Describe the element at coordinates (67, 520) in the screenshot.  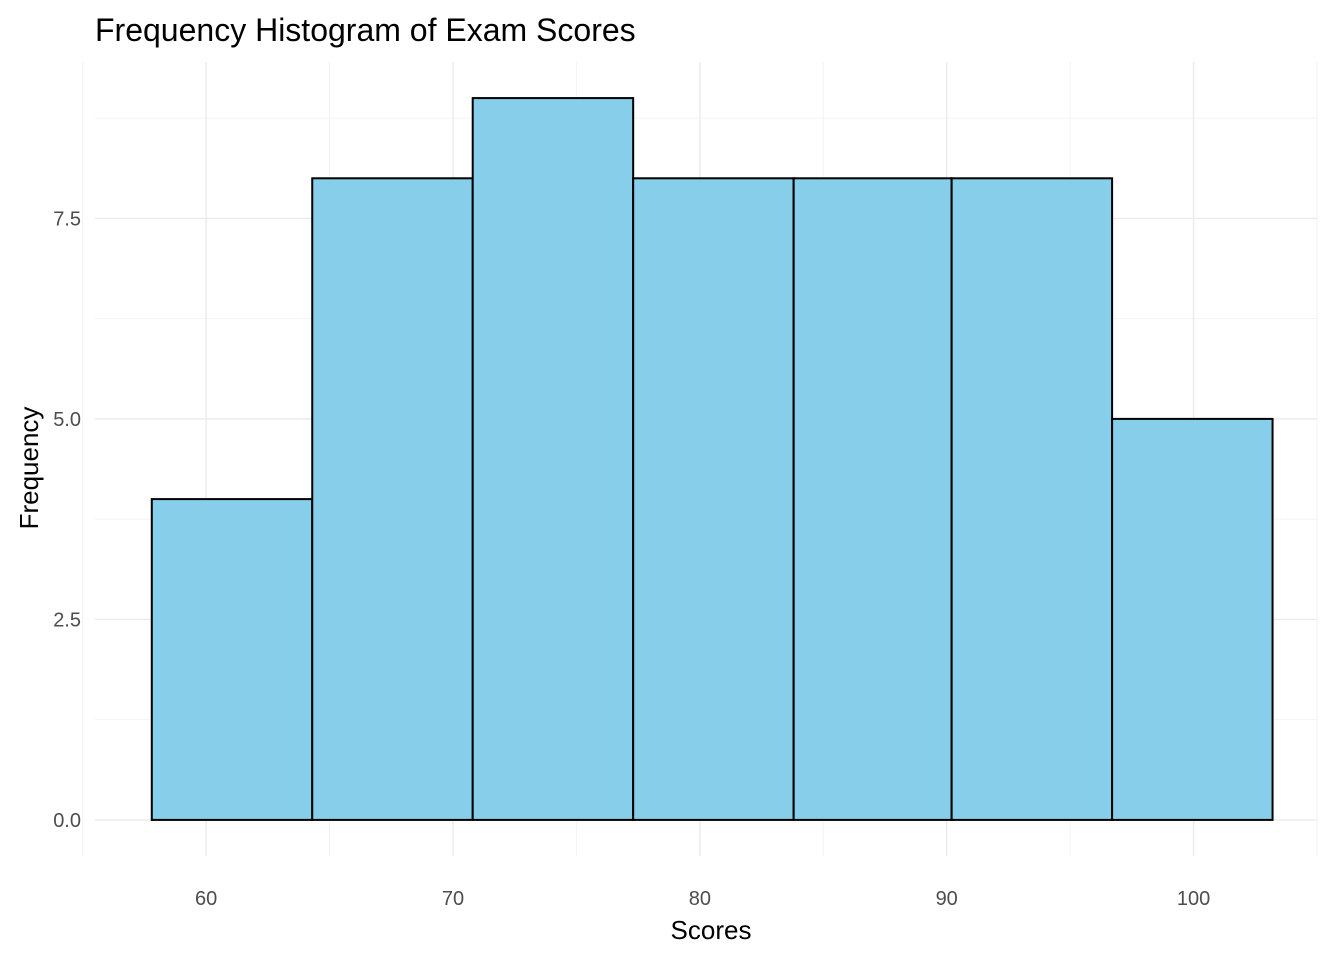
I see `y-axis-ticks: 0.0 2.5 5.0 7.5` at that location.